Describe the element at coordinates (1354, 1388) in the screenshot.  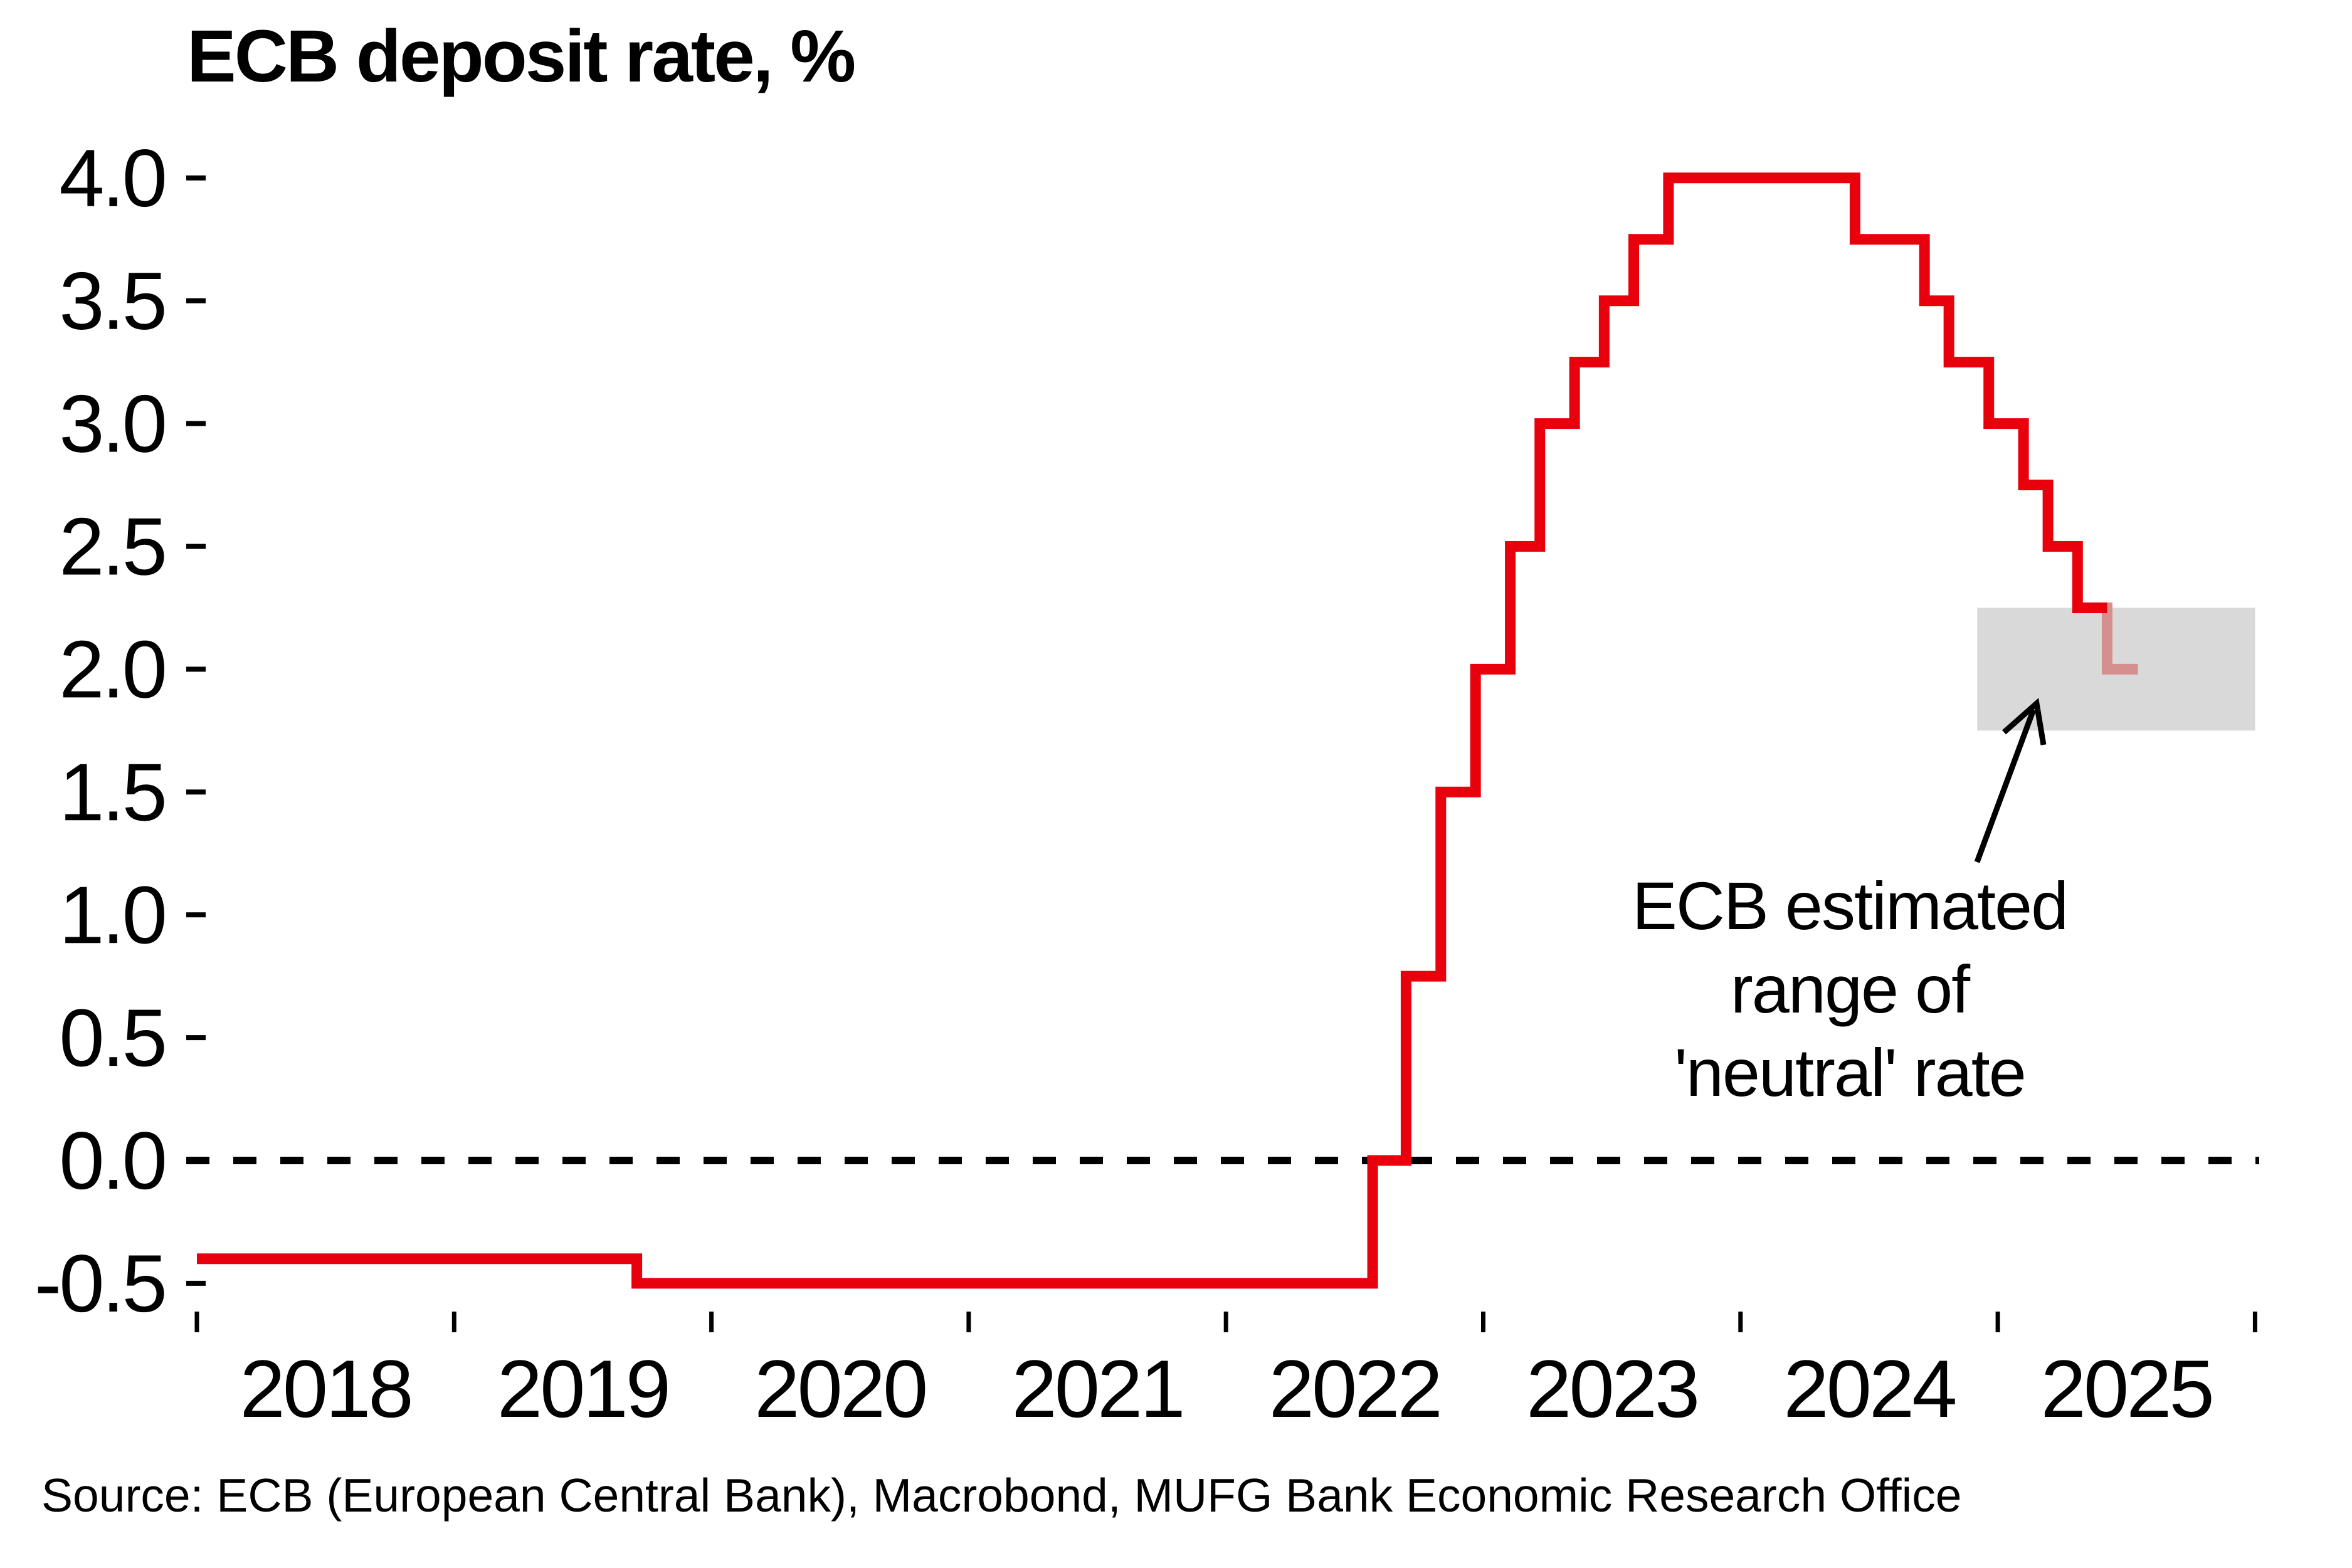
I see `x-axis-label: 2022` at that location.